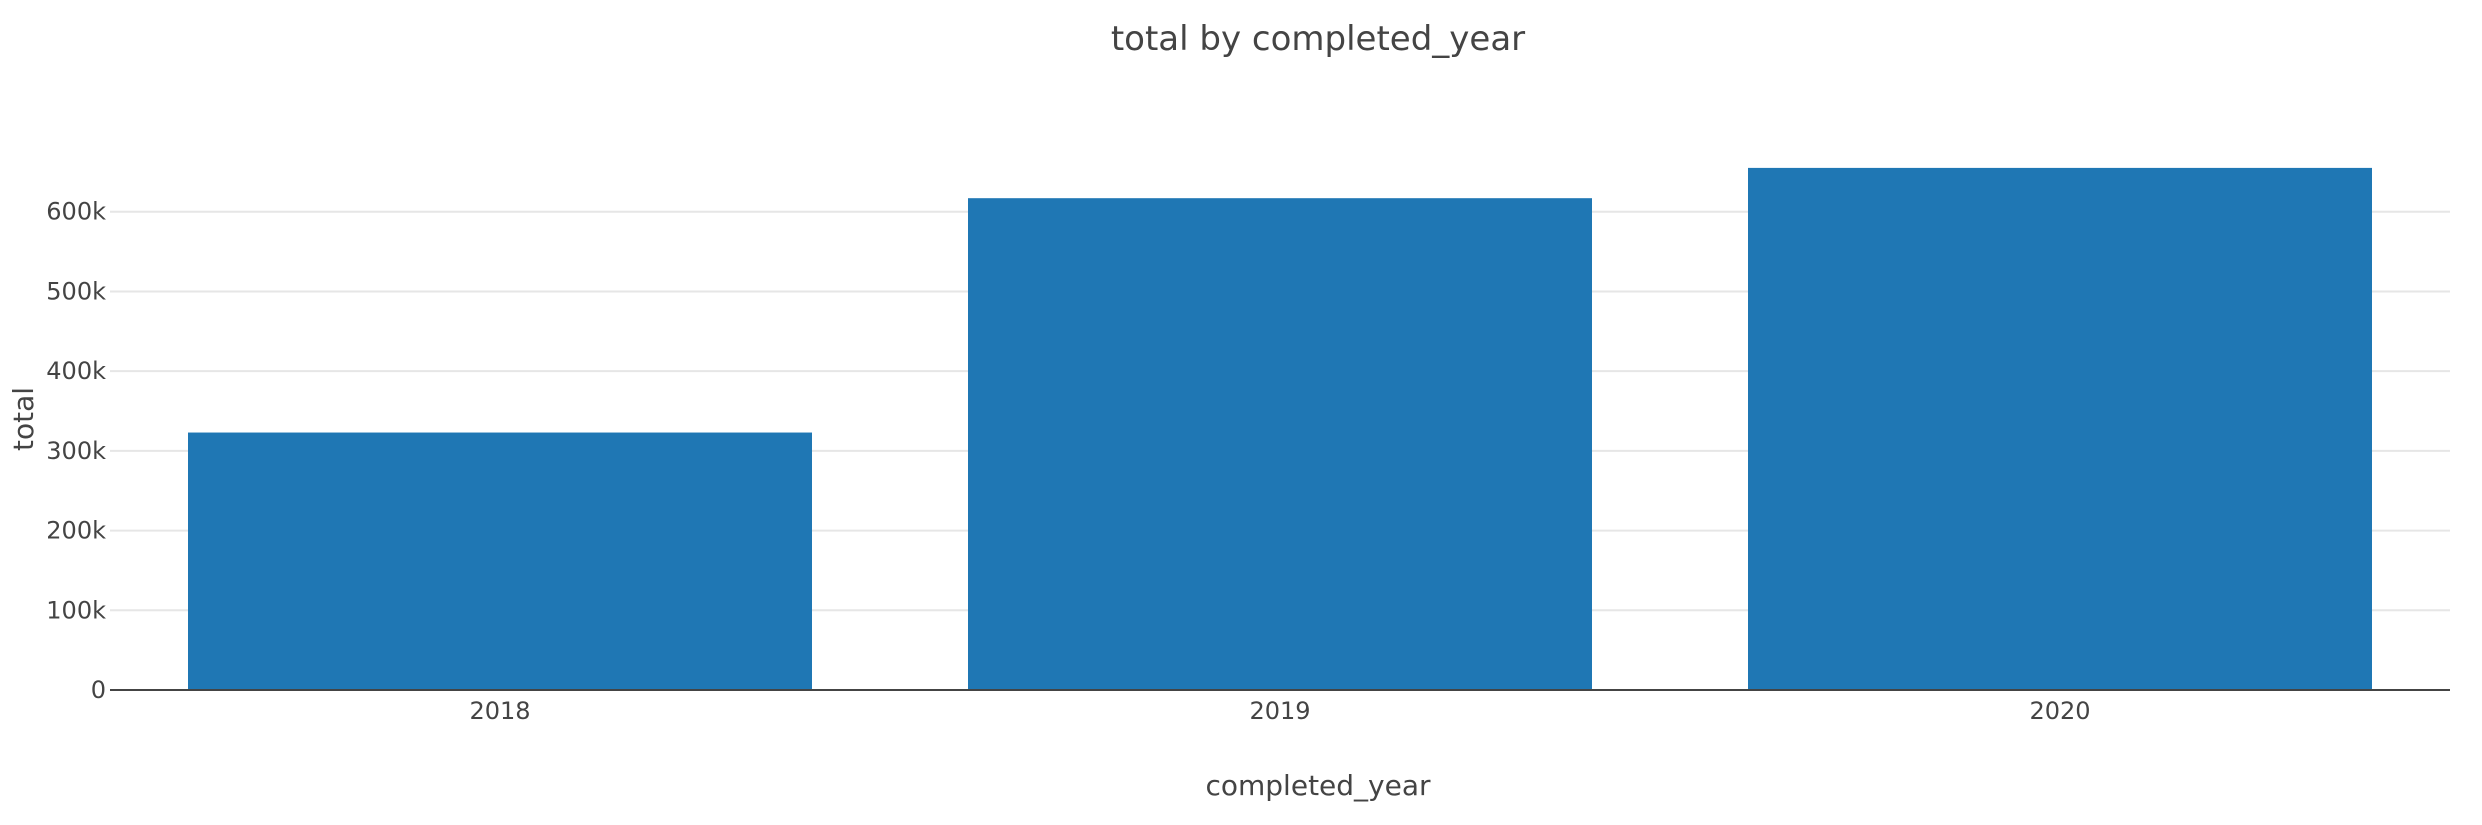  Describe the element at coordinates (76, 610) in the screenshot. I see `y-tick-label: 100k` at that location.